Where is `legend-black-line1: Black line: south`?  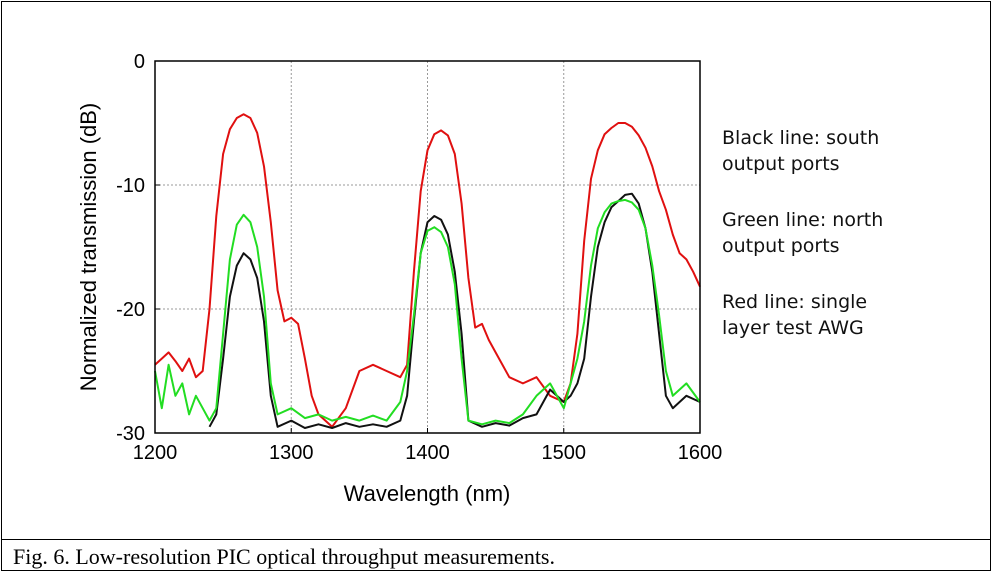
legend-black-line1: Black line: south is located at coordinates (801, 138).